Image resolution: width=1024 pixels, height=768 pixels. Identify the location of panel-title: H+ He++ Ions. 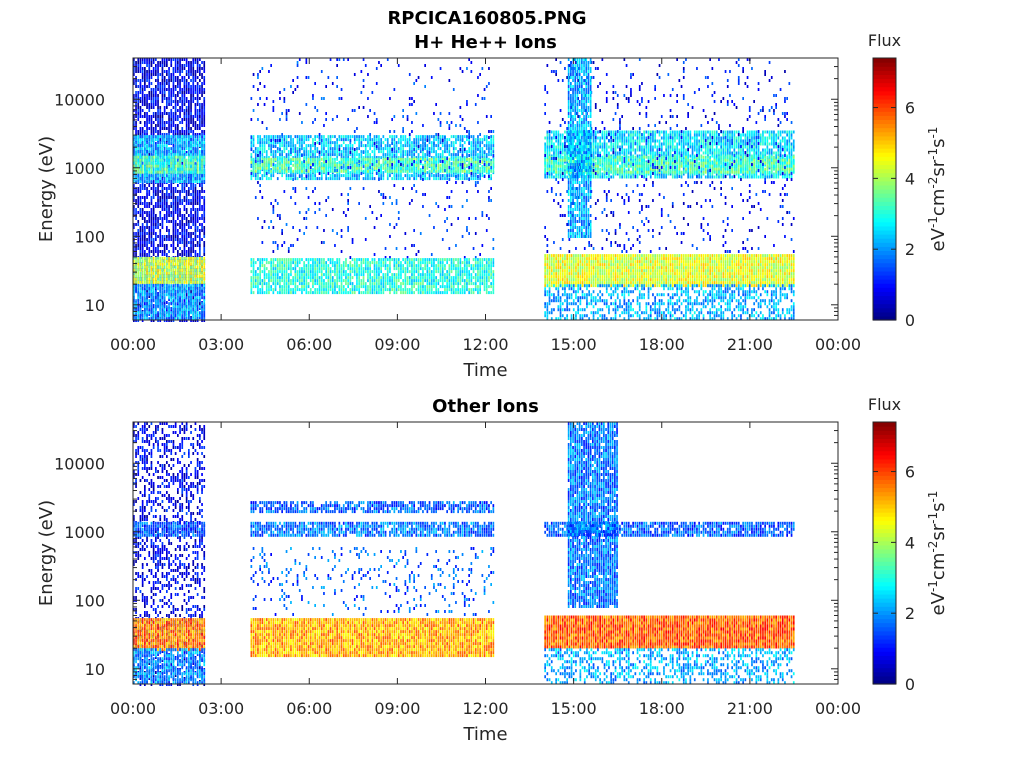
(485, 42).